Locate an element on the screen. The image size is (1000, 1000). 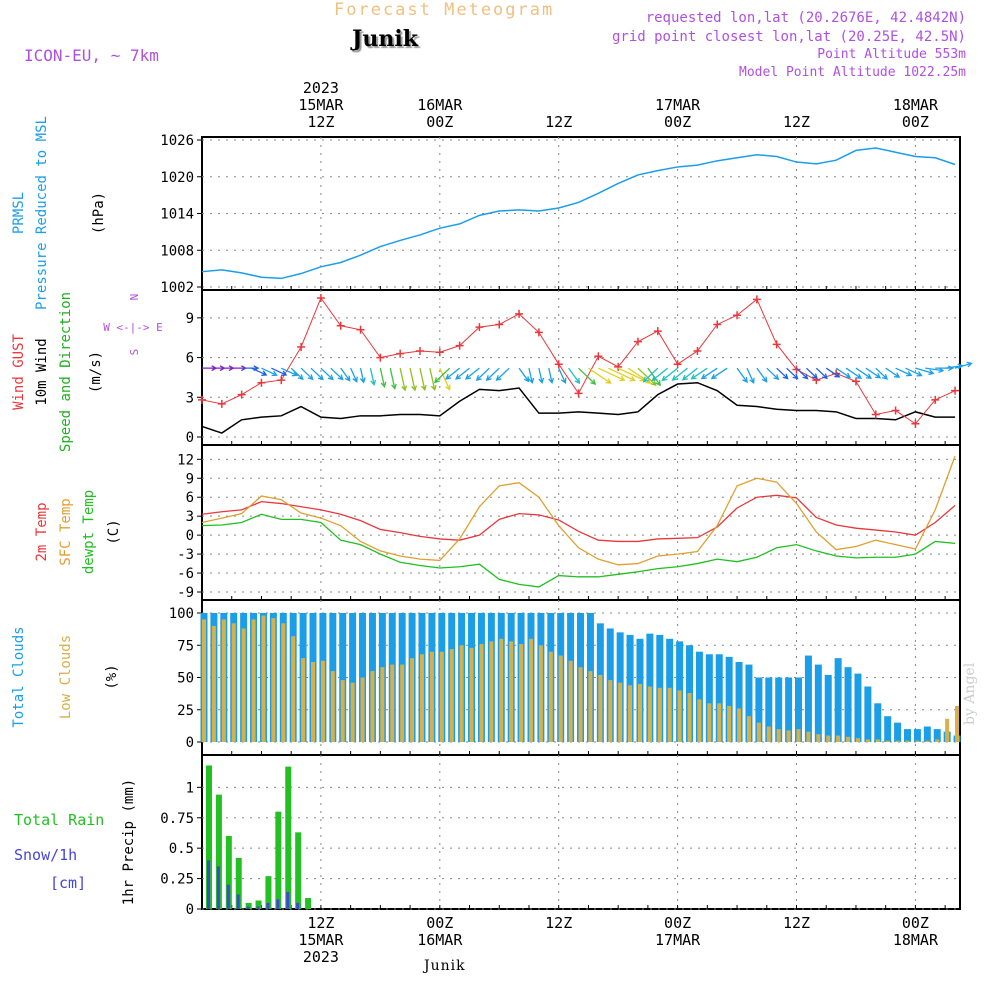
label-total-rain: Total Rain is located at coordinates (59, 820).